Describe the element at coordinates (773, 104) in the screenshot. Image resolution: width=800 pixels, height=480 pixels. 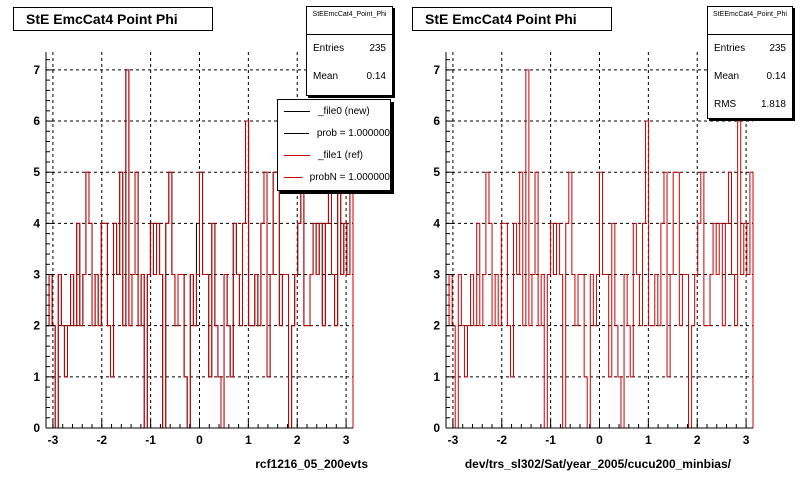
I see `stats-rms-value: 1.818` at that location.